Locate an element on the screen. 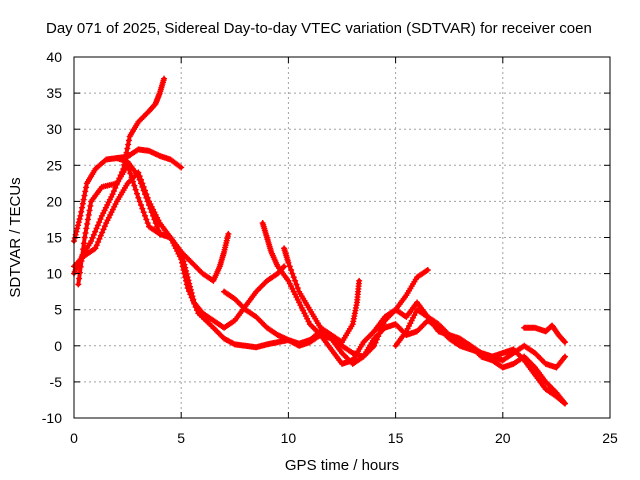 This screenshot has height=480, width=640. y-tick-label: 25 is located at coordinates (54, 165).